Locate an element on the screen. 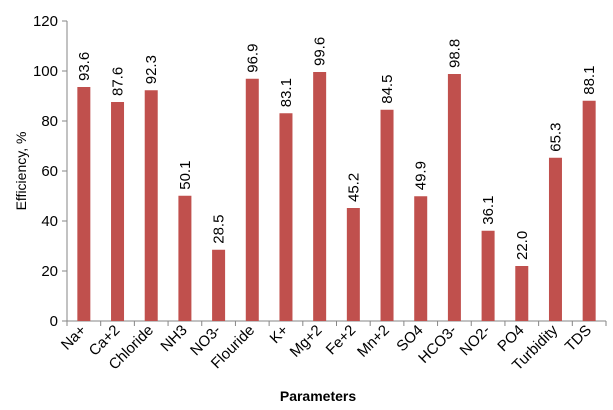 This screenshot has height=410, width=613. data-label: 28.5 is located at coordinates (219, 229).